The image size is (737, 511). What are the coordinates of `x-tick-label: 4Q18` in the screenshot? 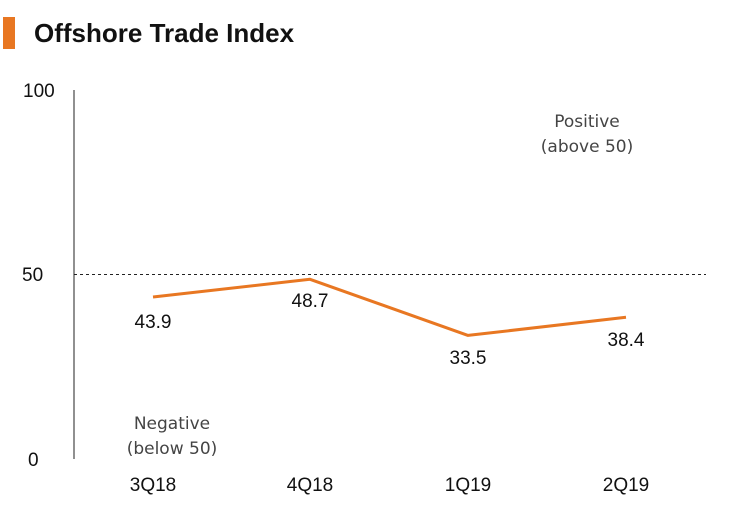 It's located at (310, 485).